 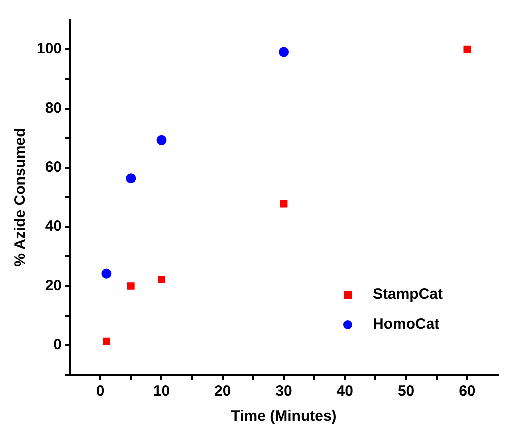 I want to click on x-tick-label: 30, so click(x=284, y=391).